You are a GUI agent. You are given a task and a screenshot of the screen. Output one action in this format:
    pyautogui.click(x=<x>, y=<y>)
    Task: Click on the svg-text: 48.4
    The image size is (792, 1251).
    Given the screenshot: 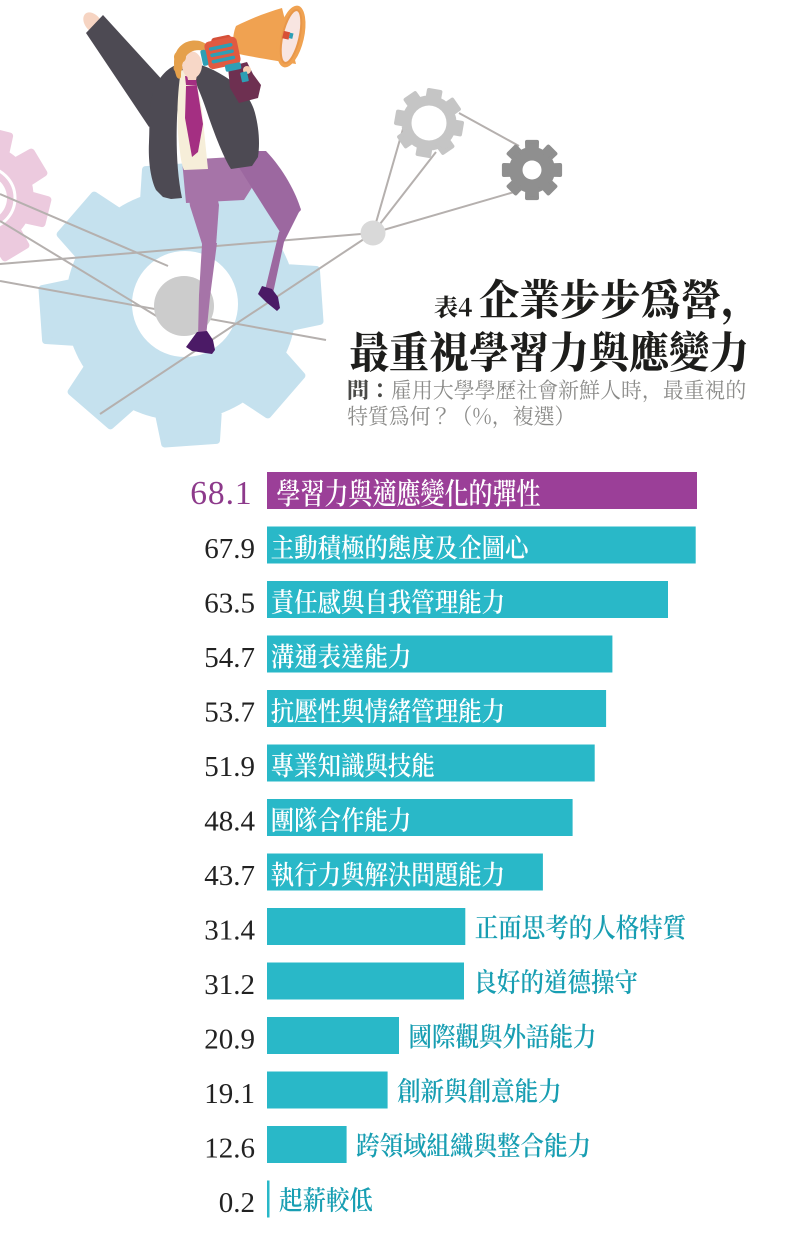 What is the action you would take?
    pyautogui.click(x=229, y=821)
    